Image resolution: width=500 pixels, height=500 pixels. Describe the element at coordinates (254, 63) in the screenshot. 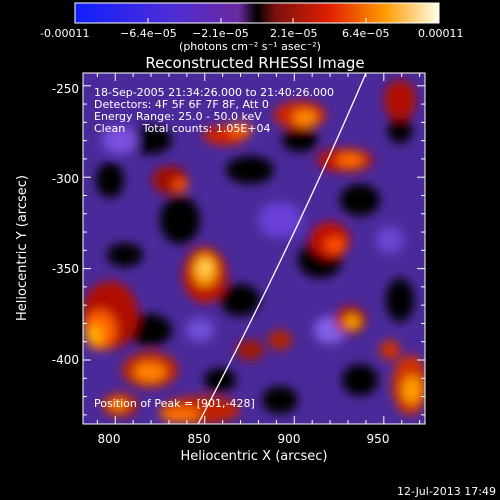

I see `plot-title: Reconstructed RHESSI Image` at that location.